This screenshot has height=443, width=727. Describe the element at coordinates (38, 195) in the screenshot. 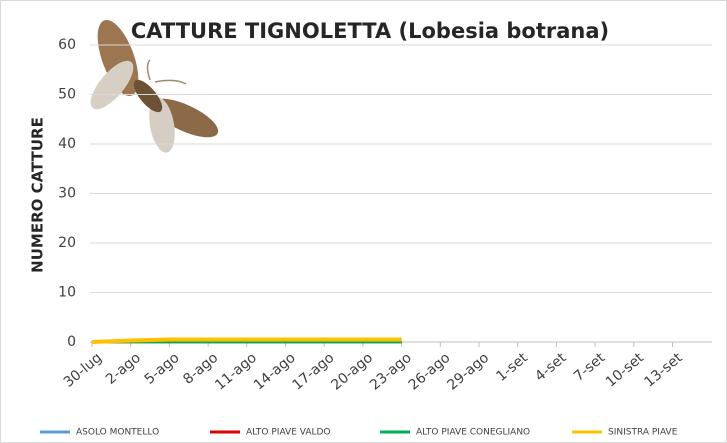

I see `y-axis-label: NUMERO CATTURE` at that location.